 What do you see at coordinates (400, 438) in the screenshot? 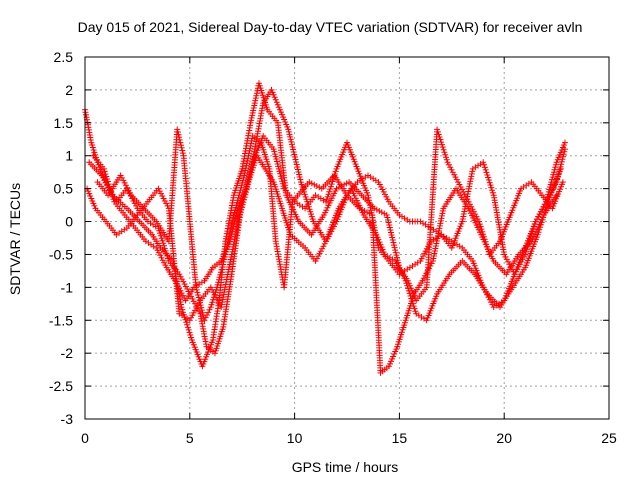
I see `x-tick-label: 15` at bounding box center [400, 438].